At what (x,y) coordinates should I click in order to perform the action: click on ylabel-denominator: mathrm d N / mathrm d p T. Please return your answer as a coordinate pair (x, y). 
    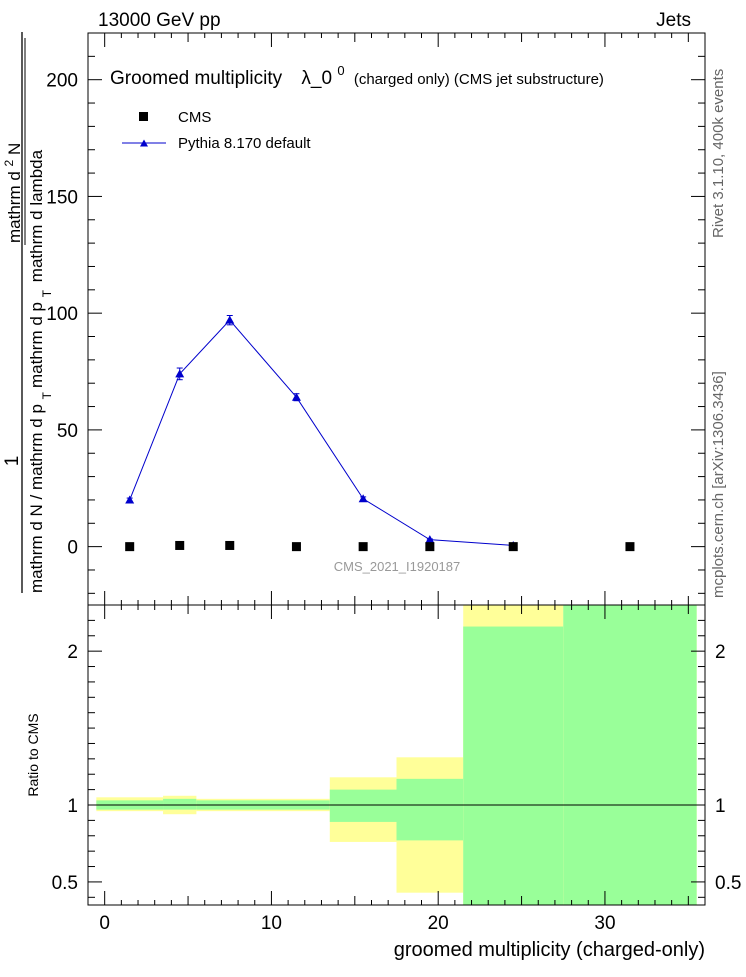
    Looking at the image, I should click on (40, 492).